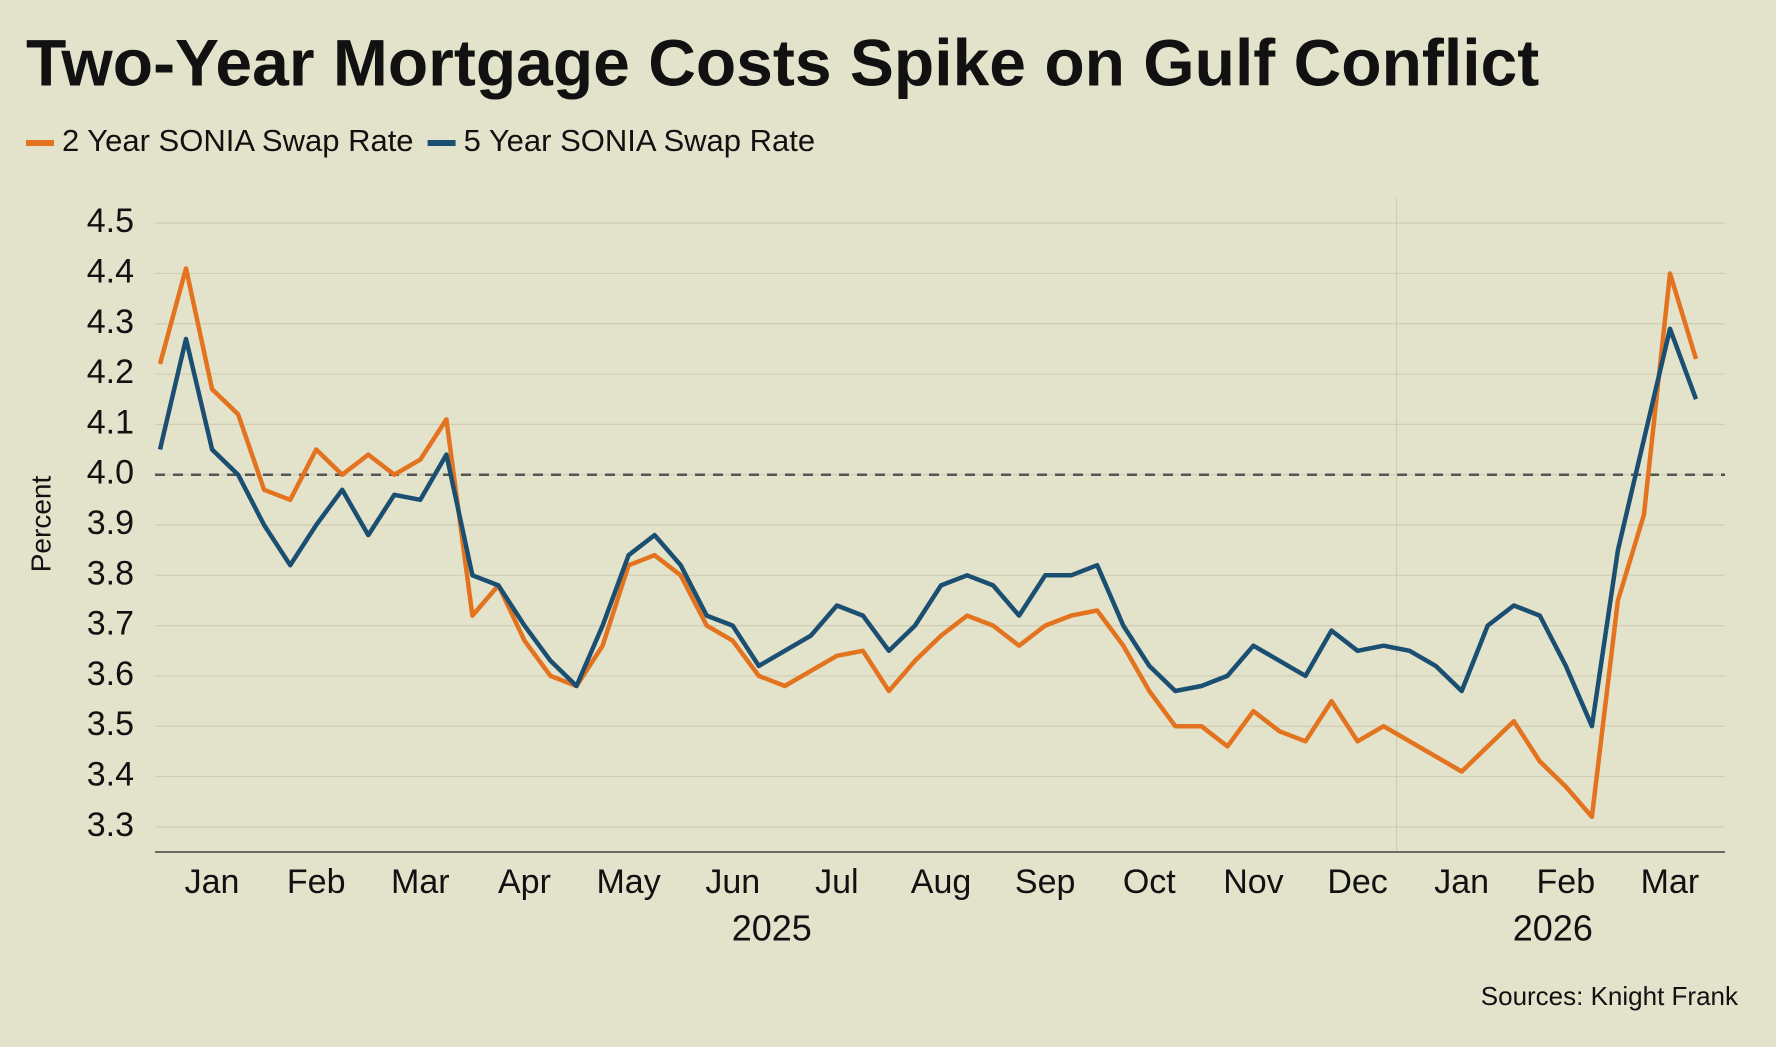 This screenshot has height=1047, width=1776. I want to click on y-tick-label: 4.0, so click(110, 473).